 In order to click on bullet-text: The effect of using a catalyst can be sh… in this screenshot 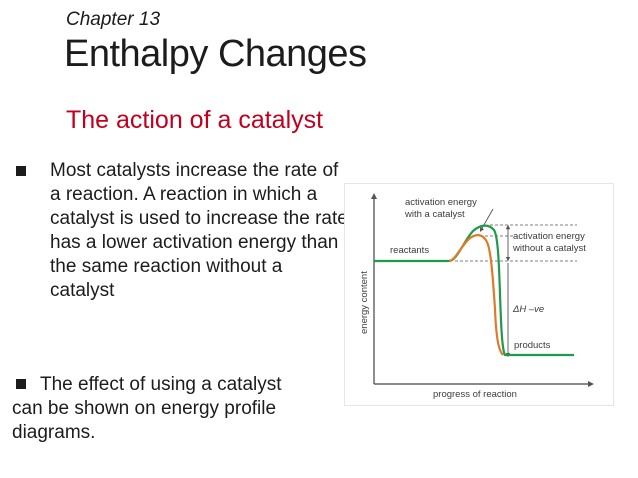, I will do `click(147, 408)`.